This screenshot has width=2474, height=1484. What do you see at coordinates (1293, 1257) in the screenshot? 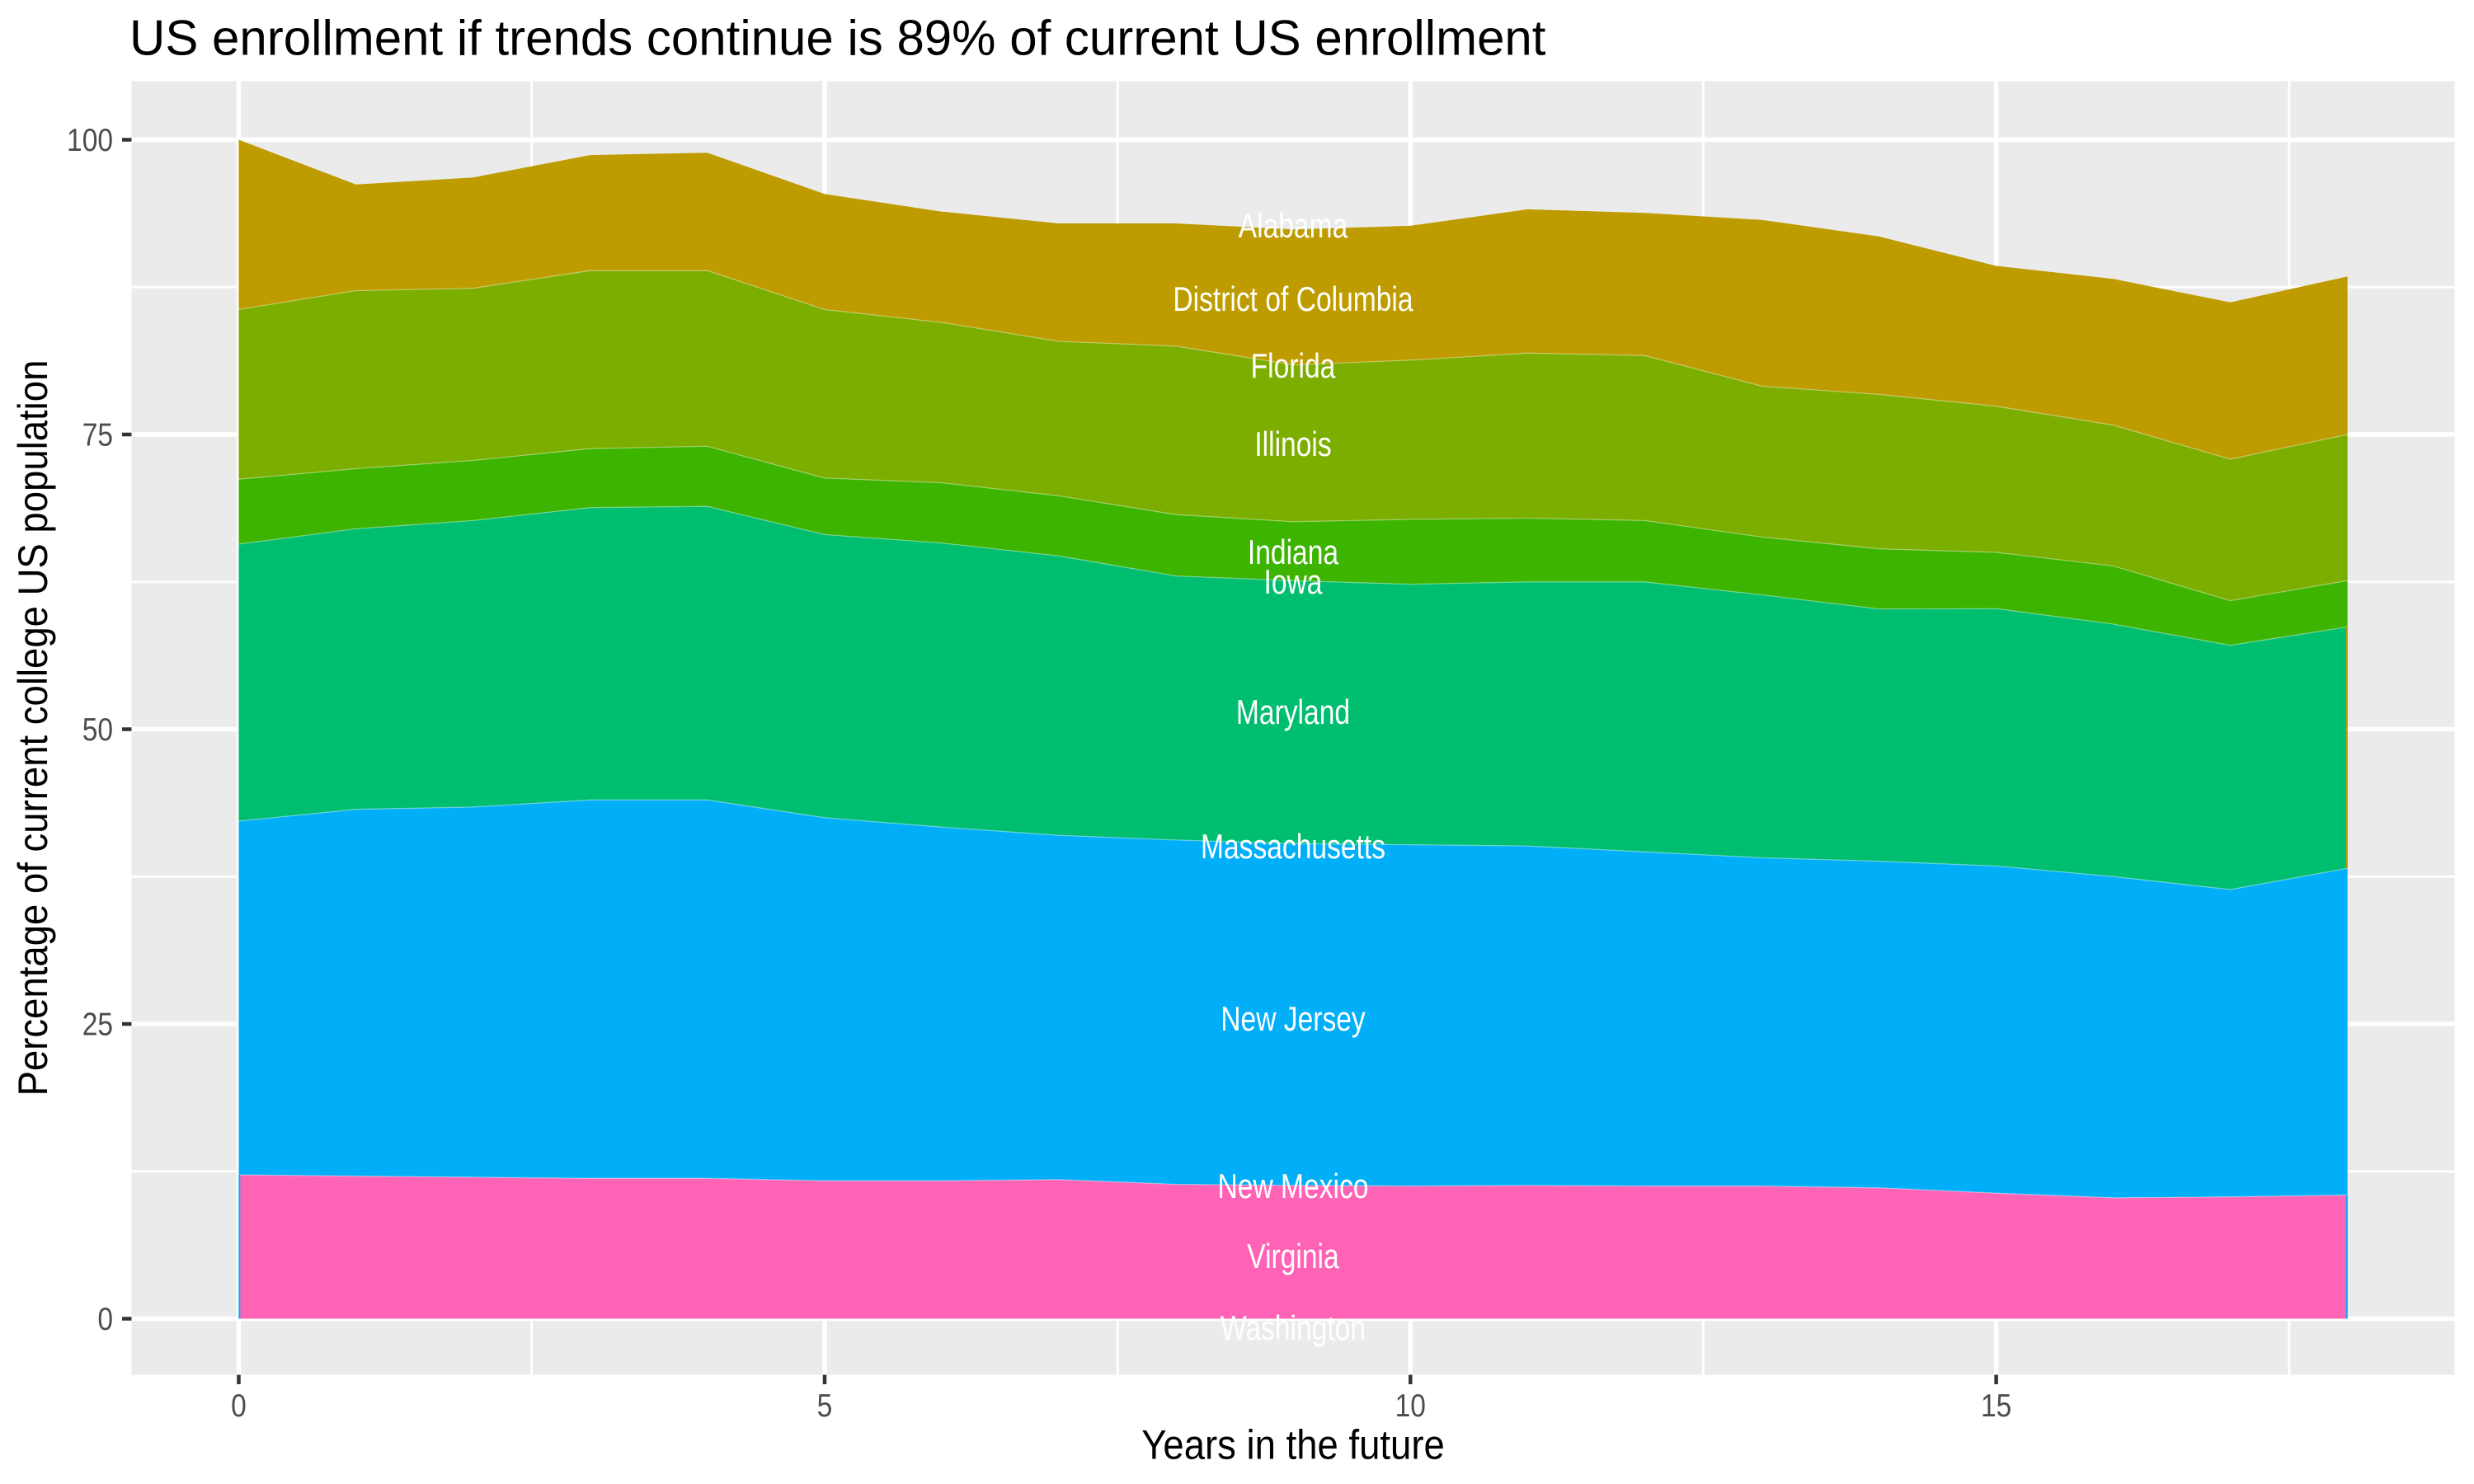
I see `svg-text: Virginia` at bounding box center [1293, 1257].